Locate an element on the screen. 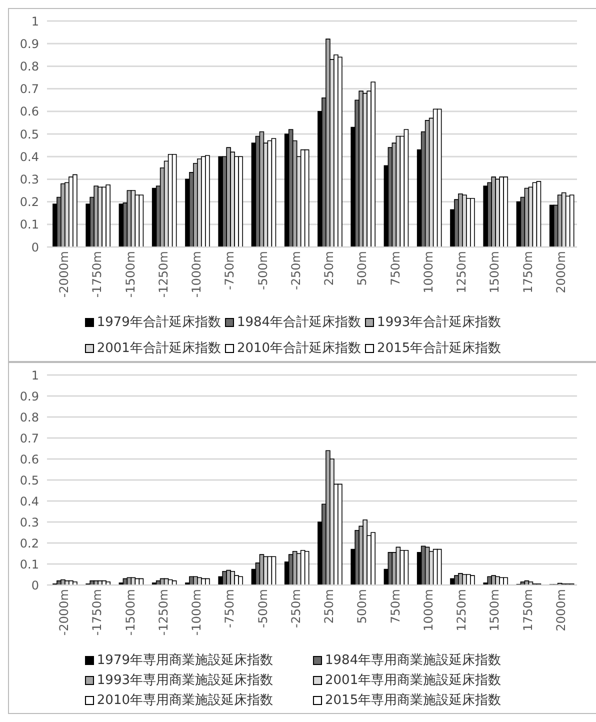  legend-label: 1984年専用商業施設延床指数 is located at coordinates (413, 660).